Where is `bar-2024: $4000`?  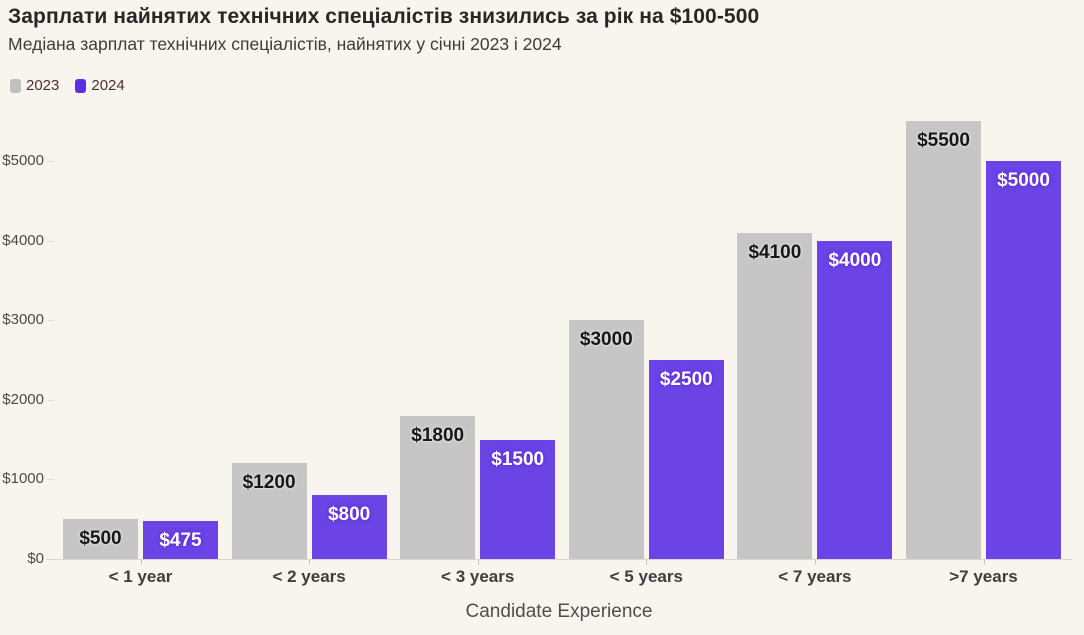 bar-2024: $4000 is located at coordinates (855, 399).